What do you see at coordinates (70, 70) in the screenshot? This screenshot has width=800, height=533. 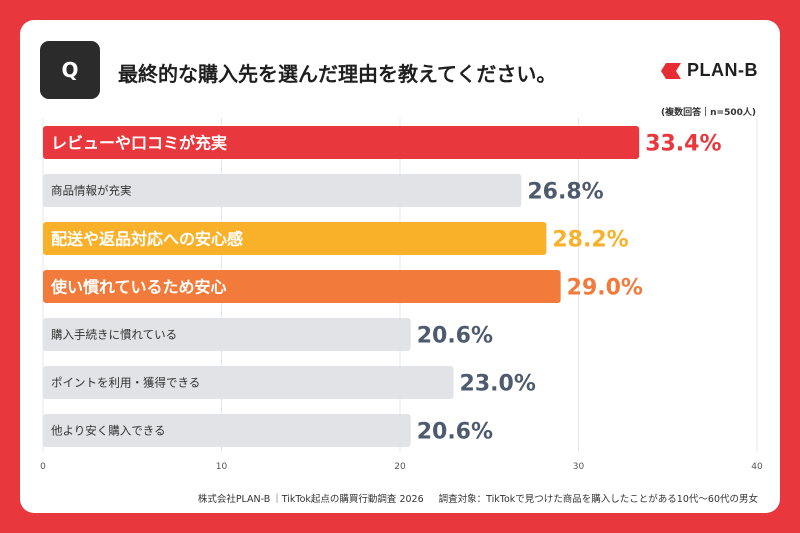 I see `question-badge: Q` at bounding box center [70, 70].